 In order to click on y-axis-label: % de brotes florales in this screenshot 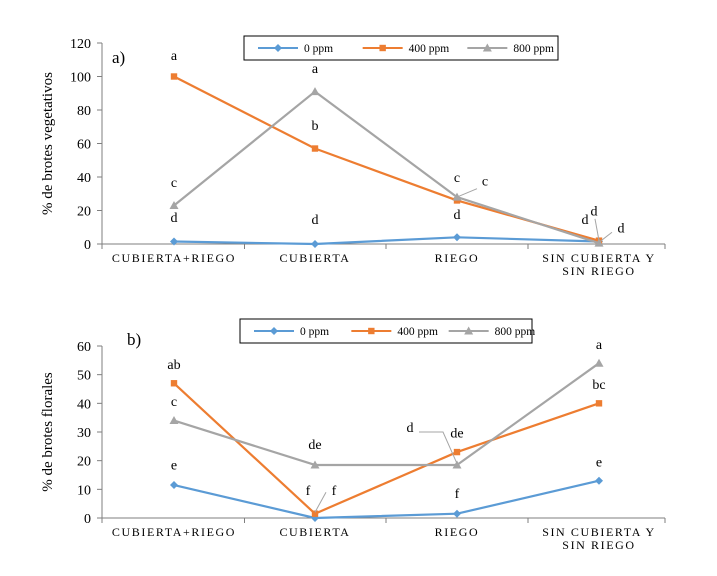, I will do `click(48, 432)`.